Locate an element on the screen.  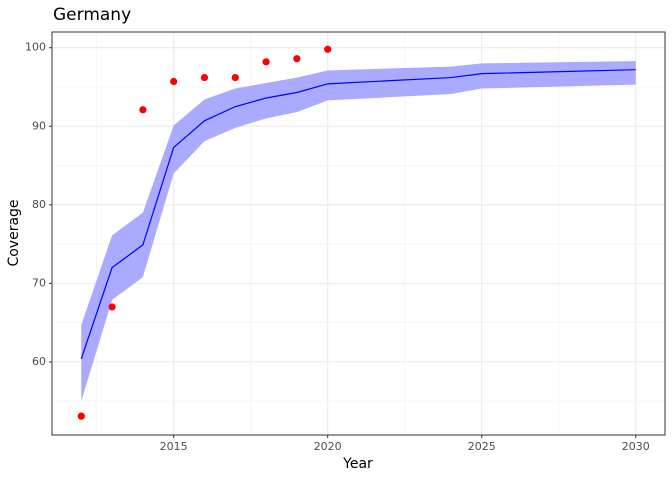
x-tick-label: 2030 is located at coordinates (636, 446).